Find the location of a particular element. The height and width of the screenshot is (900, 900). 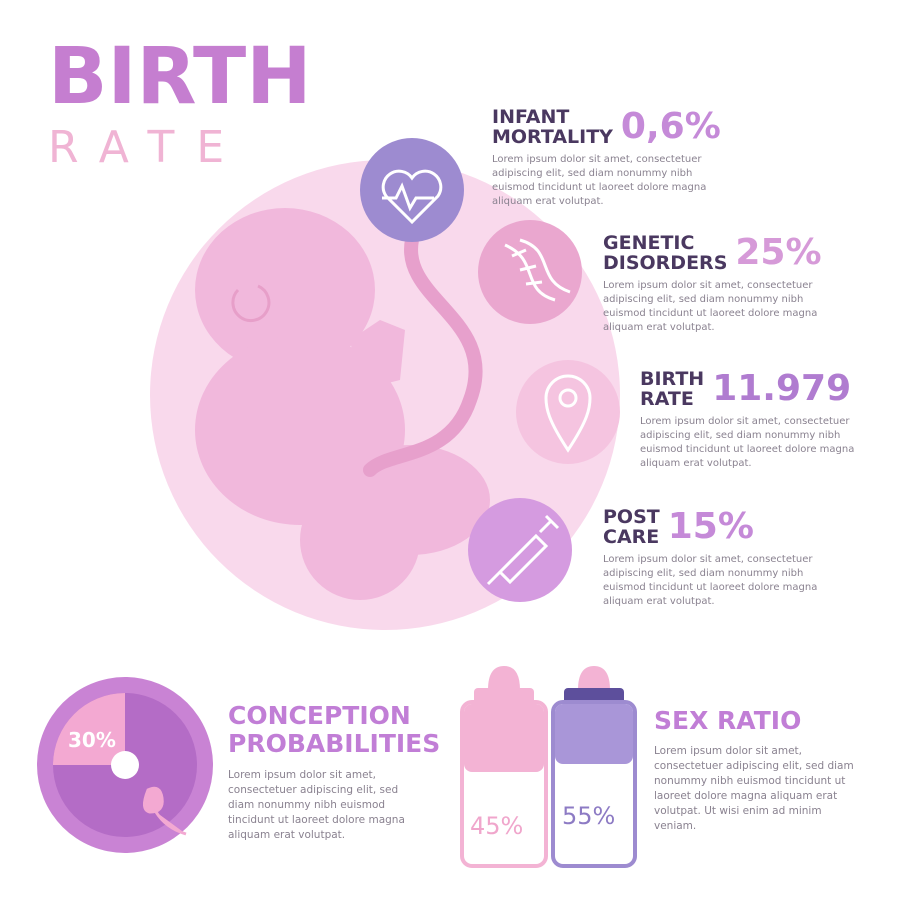

ear is located at coordinates (251, 303).